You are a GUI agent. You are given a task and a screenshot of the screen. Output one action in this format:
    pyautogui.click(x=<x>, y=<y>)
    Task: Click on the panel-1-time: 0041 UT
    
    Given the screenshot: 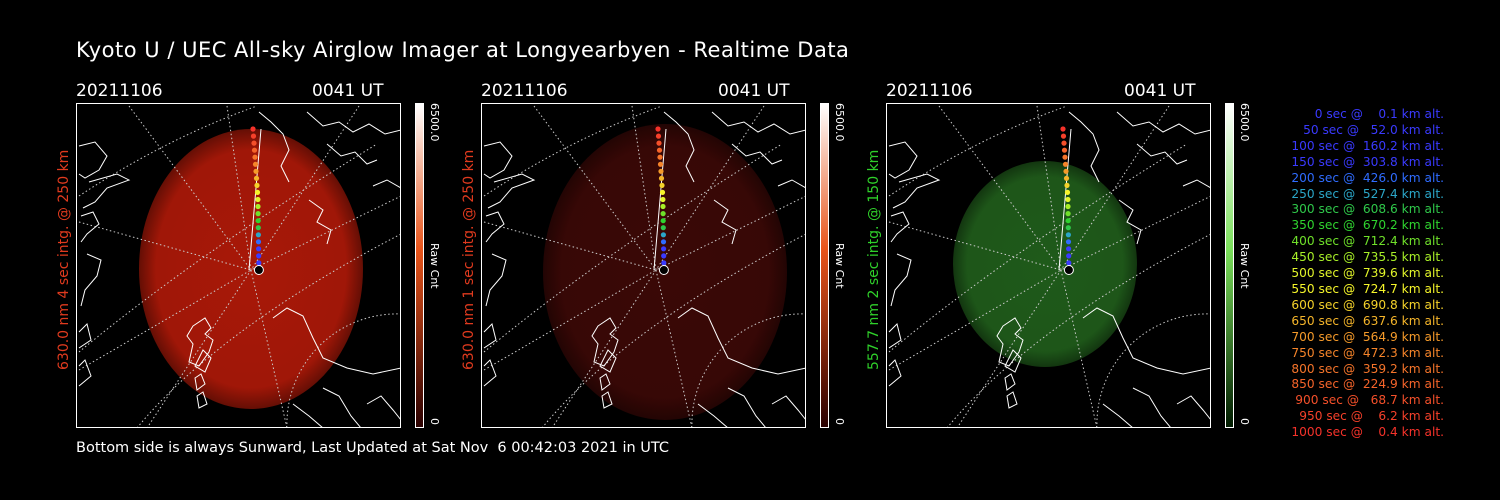 What is the action you would take?
    pyautogui.click(x=348, y=91)
    